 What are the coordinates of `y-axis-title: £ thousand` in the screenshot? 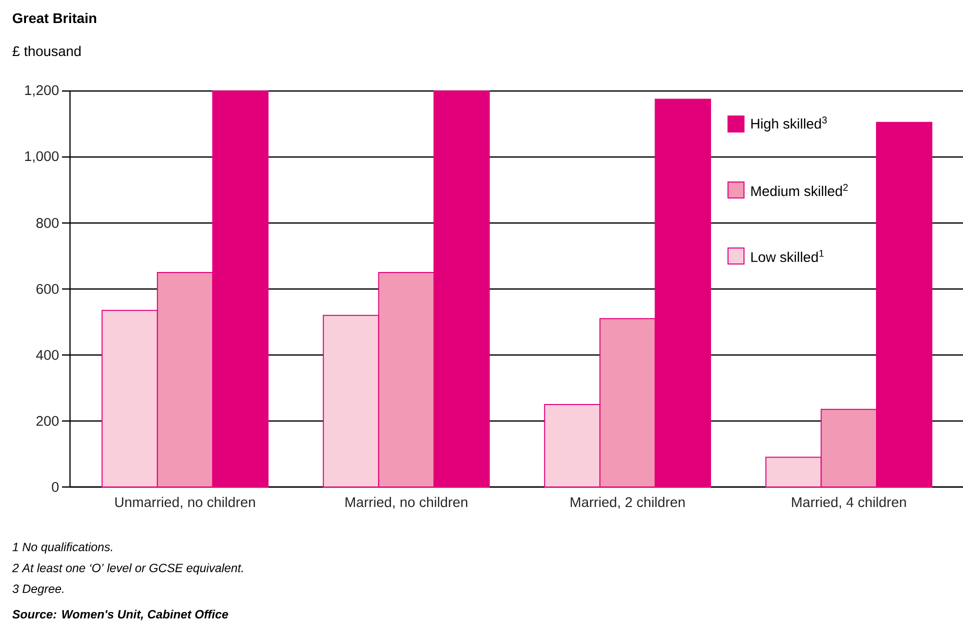 It's located at (46, 51).